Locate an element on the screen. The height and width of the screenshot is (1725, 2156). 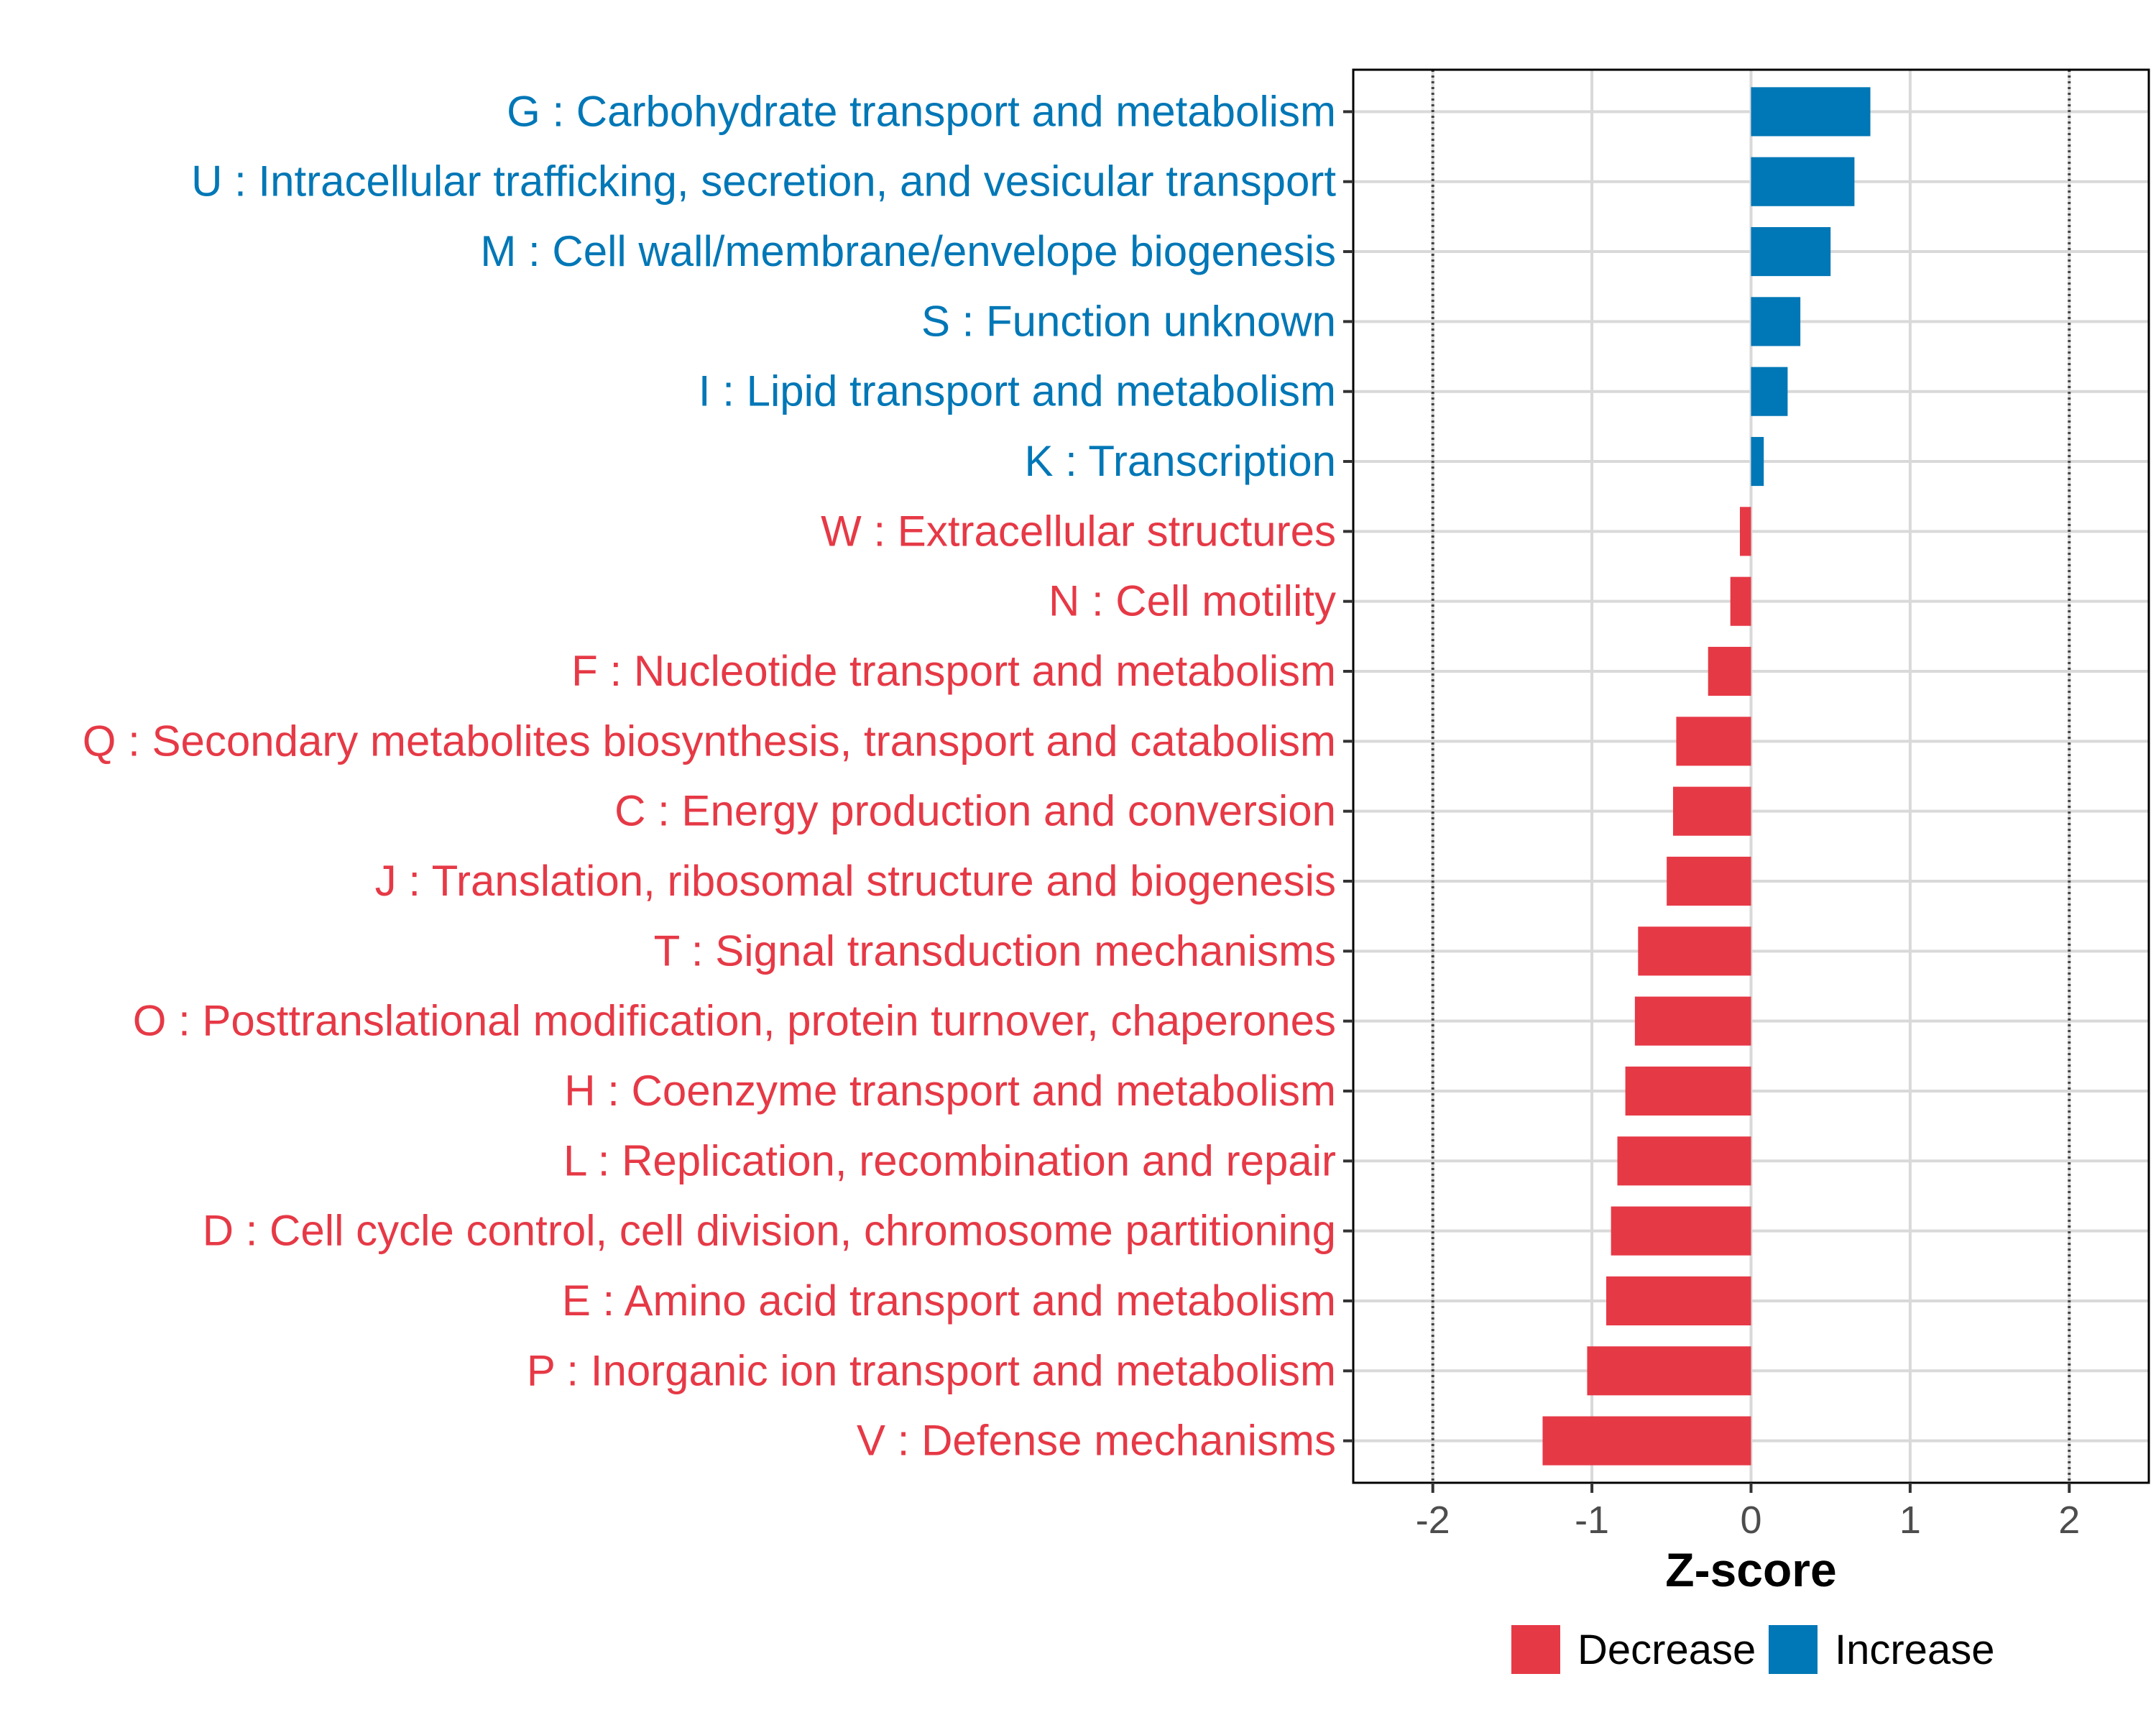
category-label: S : Function unknown is located at coordinates (1128, 321).